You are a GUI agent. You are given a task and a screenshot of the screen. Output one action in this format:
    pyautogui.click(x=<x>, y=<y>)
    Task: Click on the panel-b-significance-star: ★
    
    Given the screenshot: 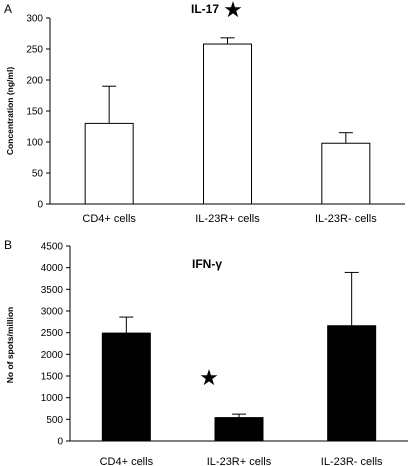 What is the action you would take?
    pyautogui.click(x=209, y=377)
    